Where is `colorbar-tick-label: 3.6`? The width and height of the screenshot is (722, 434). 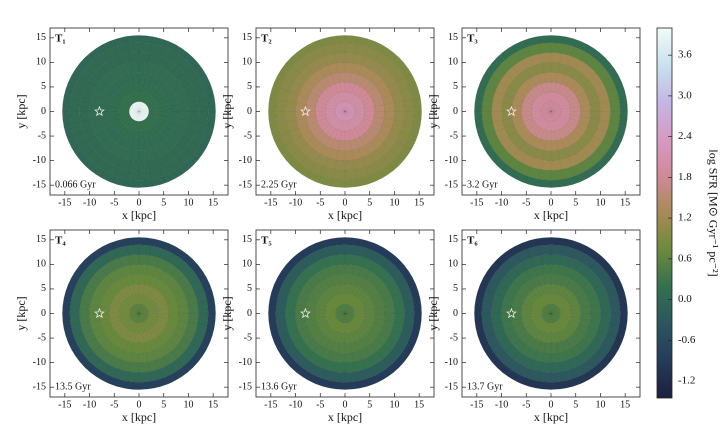 colorbar-tick-label: 3.6 is located at coordinates (685, 55).